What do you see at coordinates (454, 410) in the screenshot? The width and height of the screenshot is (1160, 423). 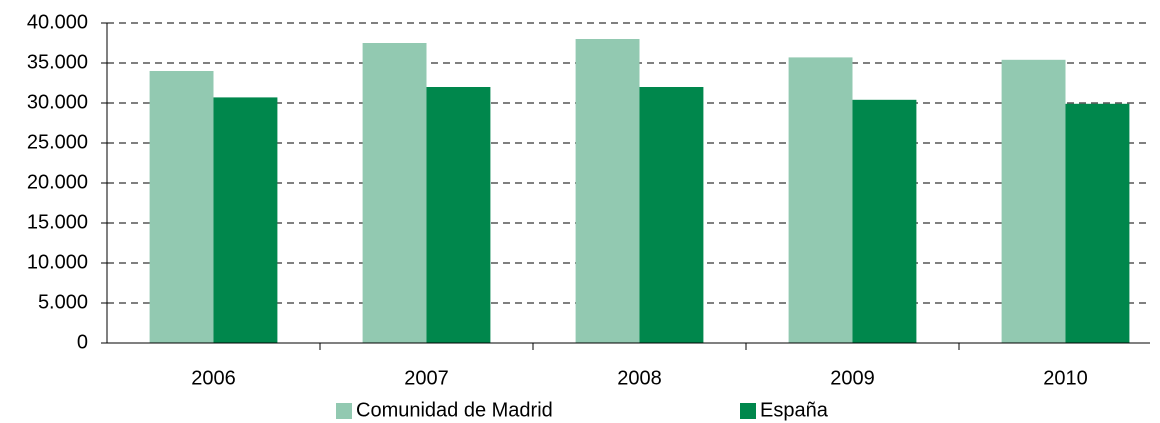 I see `legend-label: Comunidad de Madrid` at bounding box center [454, 410].